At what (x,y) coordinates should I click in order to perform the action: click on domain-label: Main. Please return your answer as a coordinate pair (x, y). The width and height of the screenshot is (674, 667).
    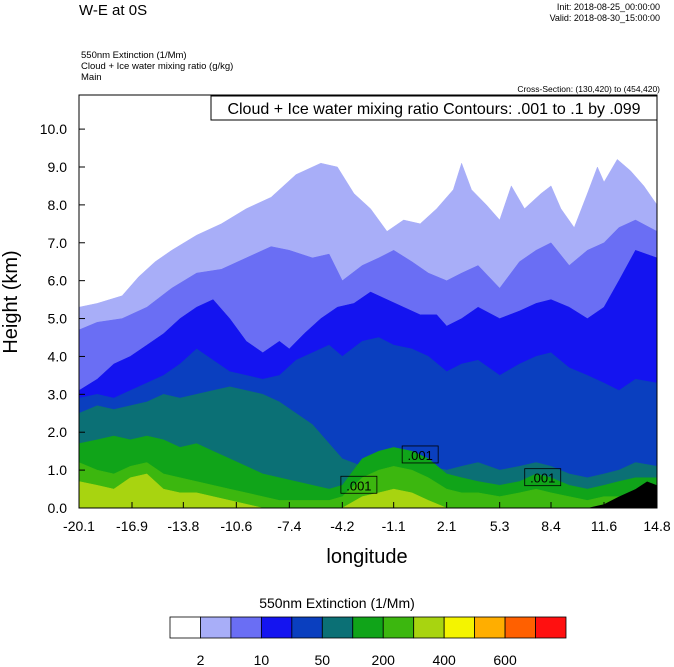
    Looking at the image, I should click on (91, 77).